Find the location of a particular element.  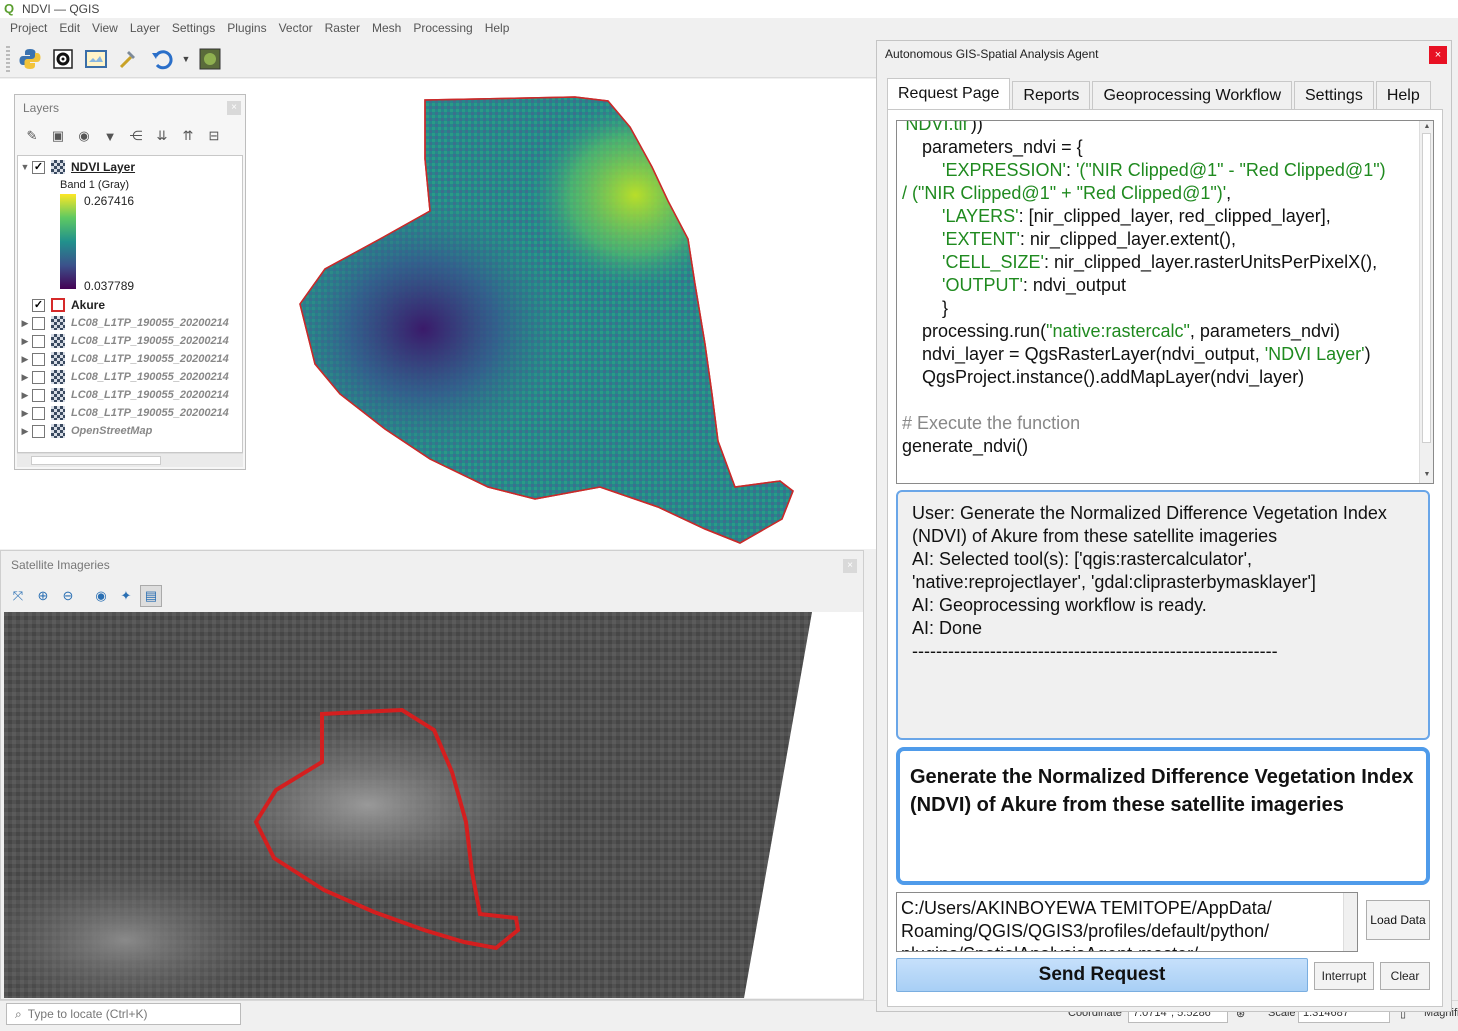

lock-icon: ▯ is located at coordinates (1403, 1014).